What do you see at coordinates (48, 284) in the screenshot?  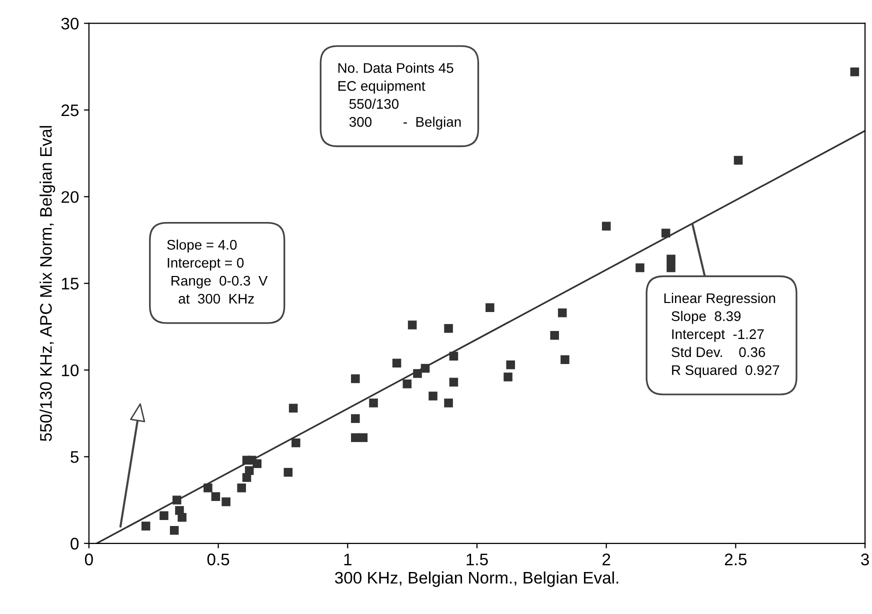 I see `y-axis-title: 550/130 KHz, APC Mix Norm, Belgian Eval` at bounding box center [48, 284].